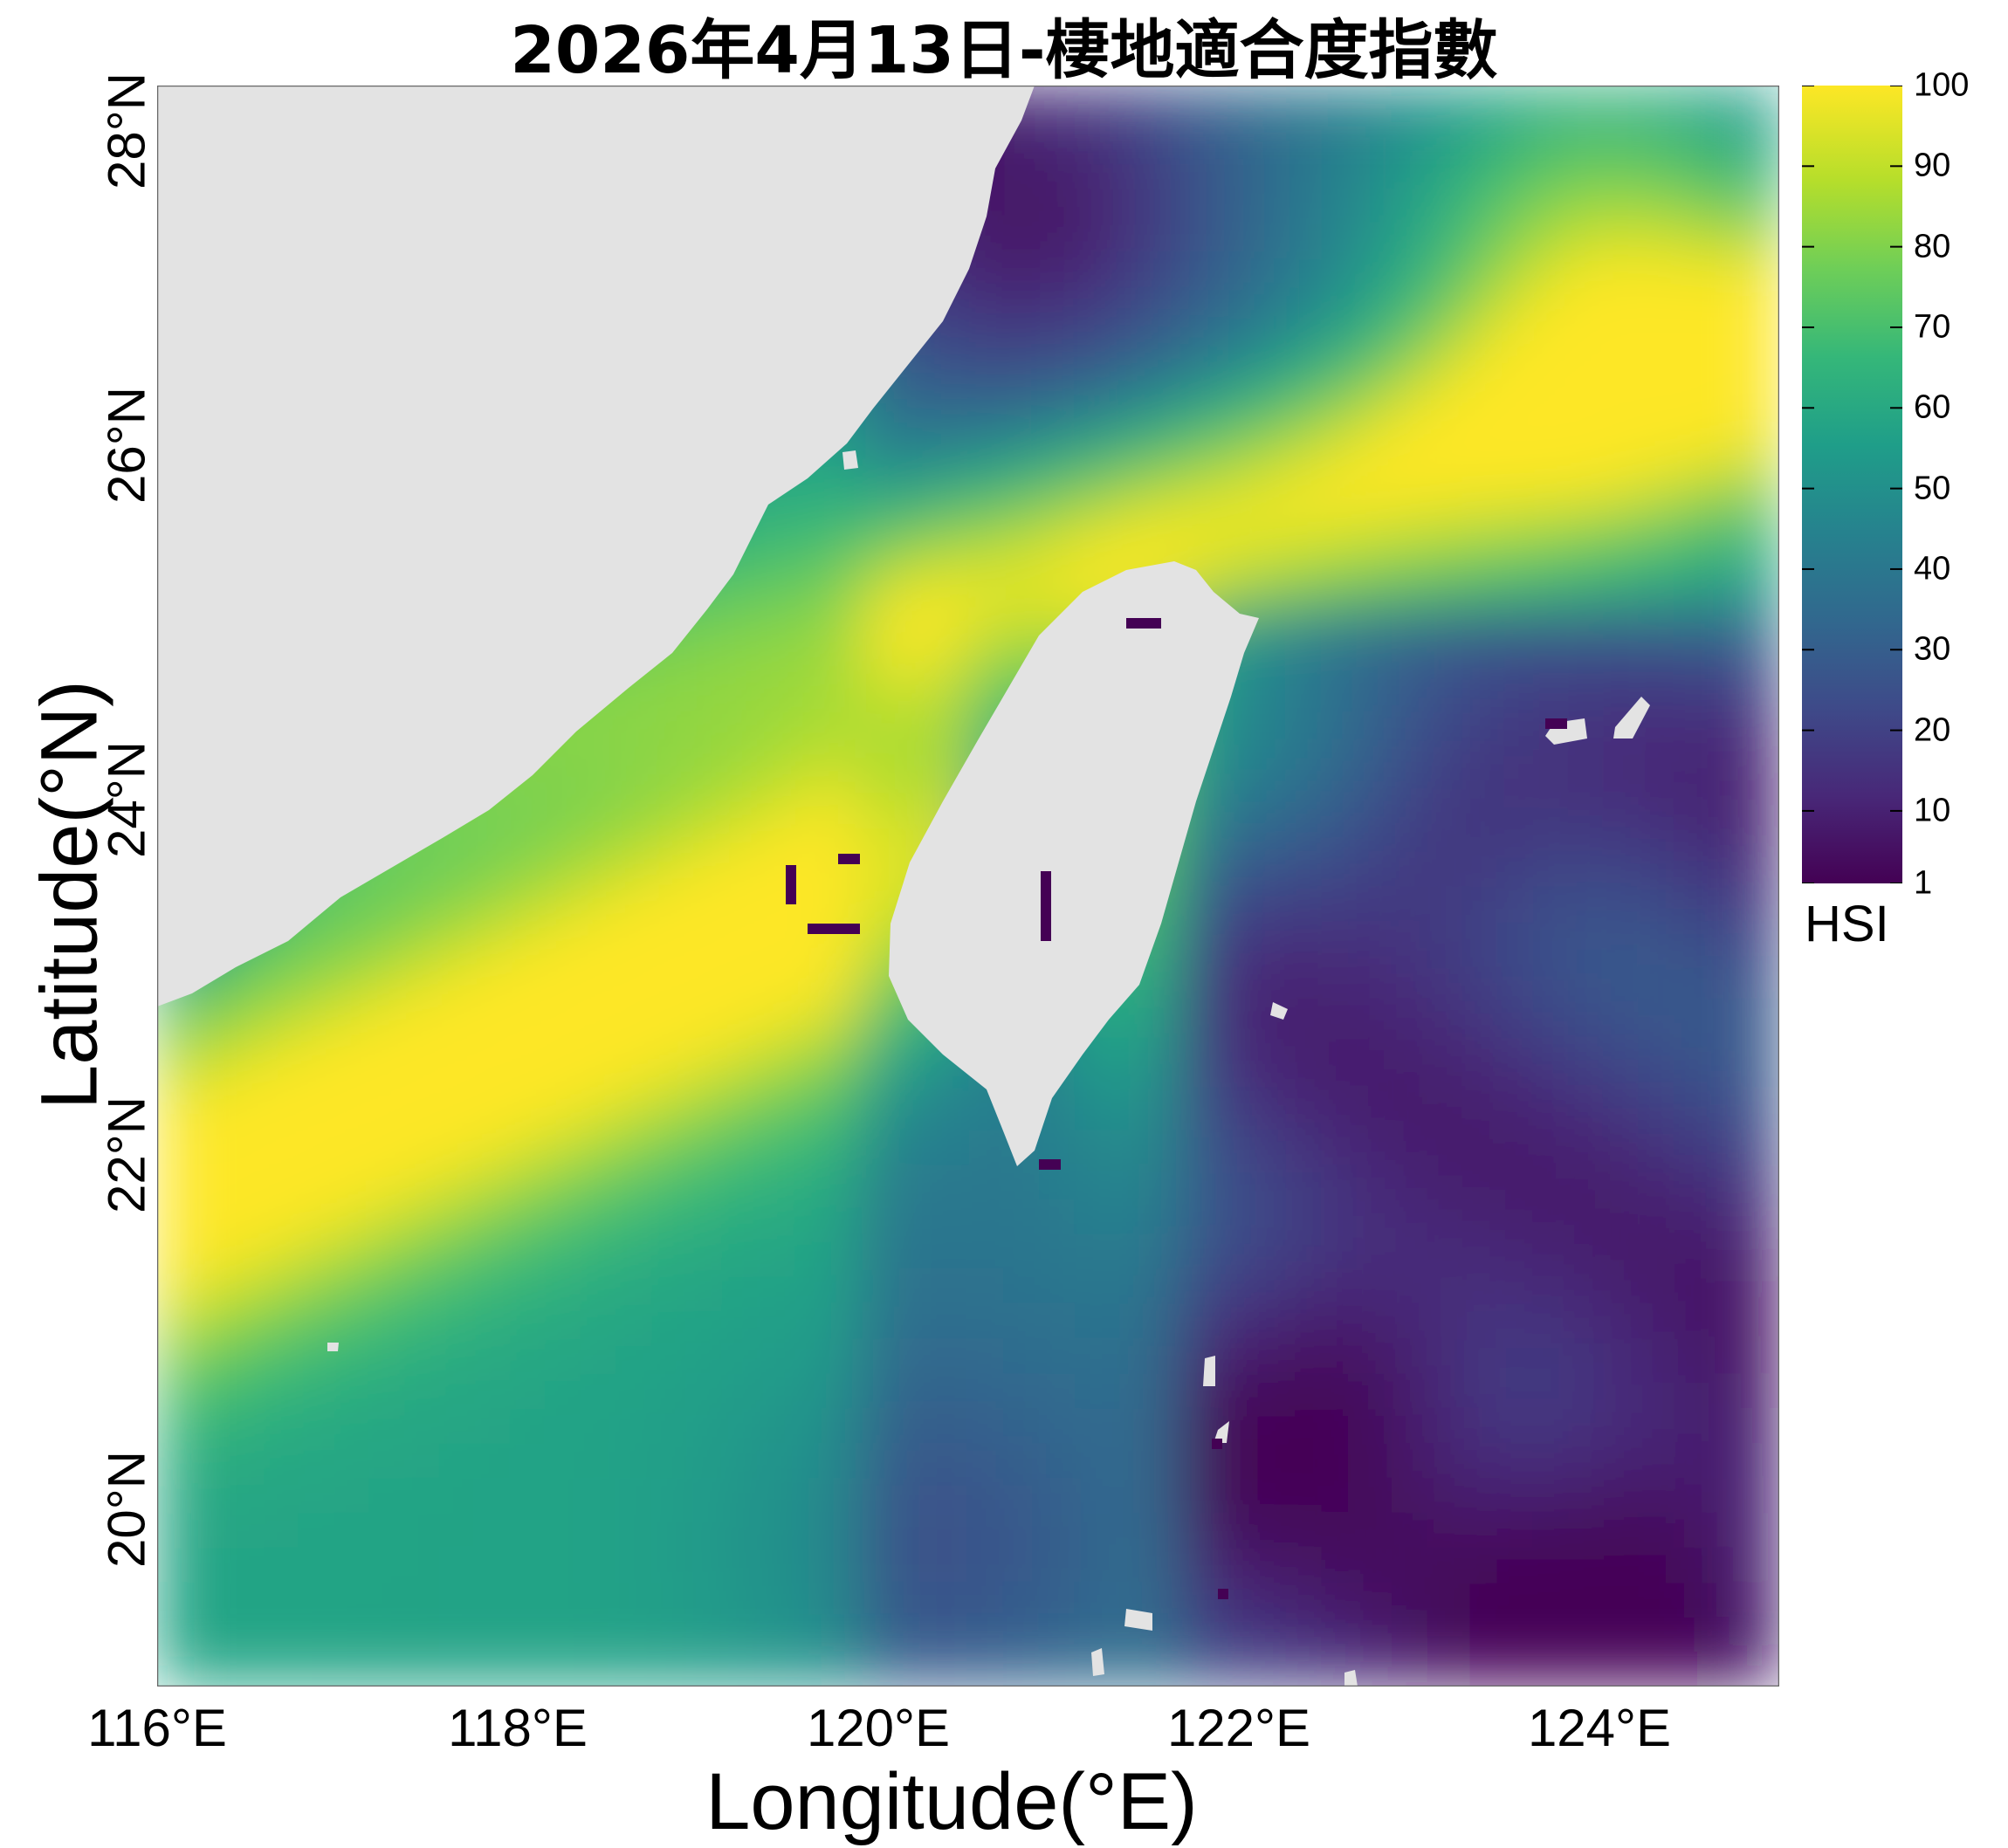 This screenshot has height=1848, width=2008. What do you see at coordinates (1933, 730) in the screenshot?
I see `colorbar-tick-label: 20` at bounding box center [1933, 730].